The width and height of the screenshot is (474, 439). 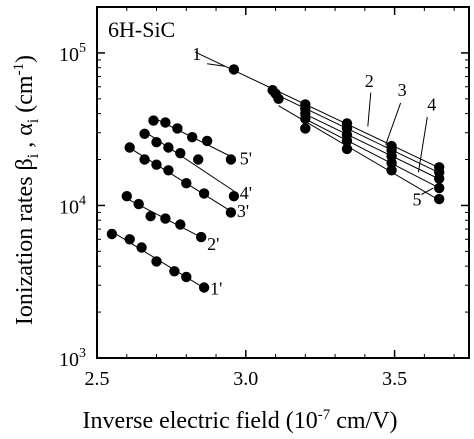 I want to click on annotation-label-1: 1, so click(x=196, y=54).